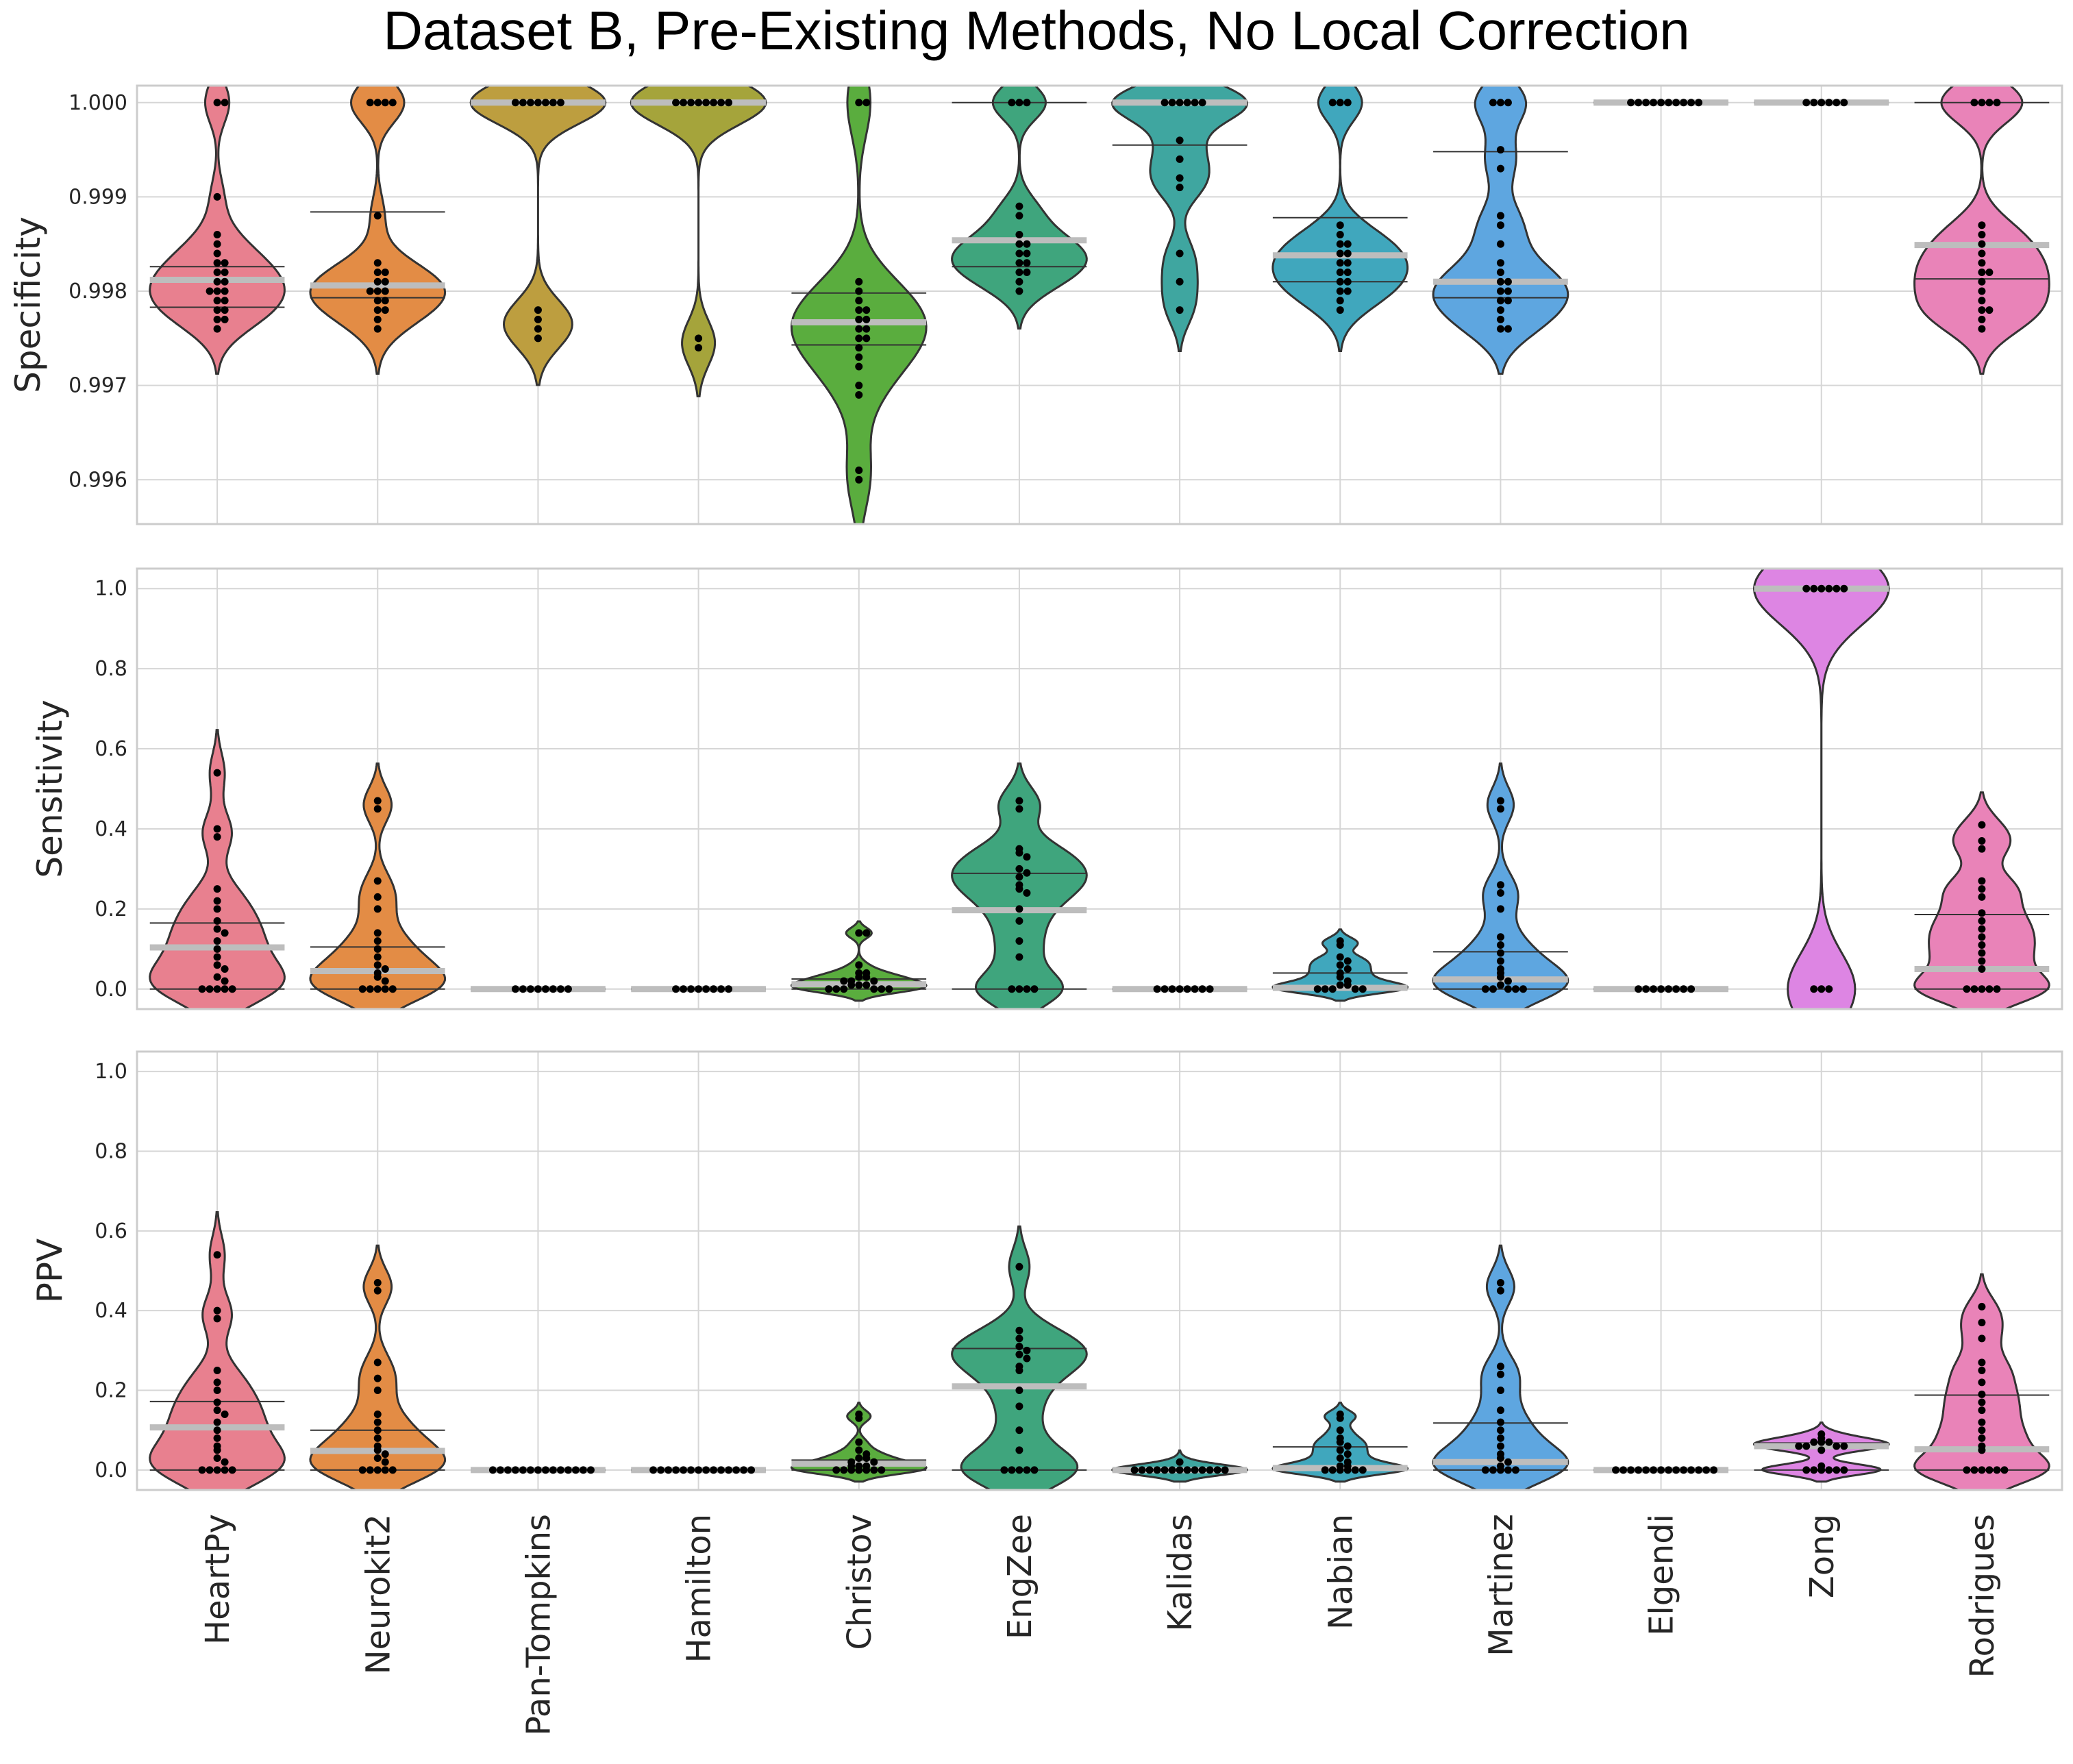 The image size is (2073, 1764). I want to click on violin-heartpy, so click(217, 869).